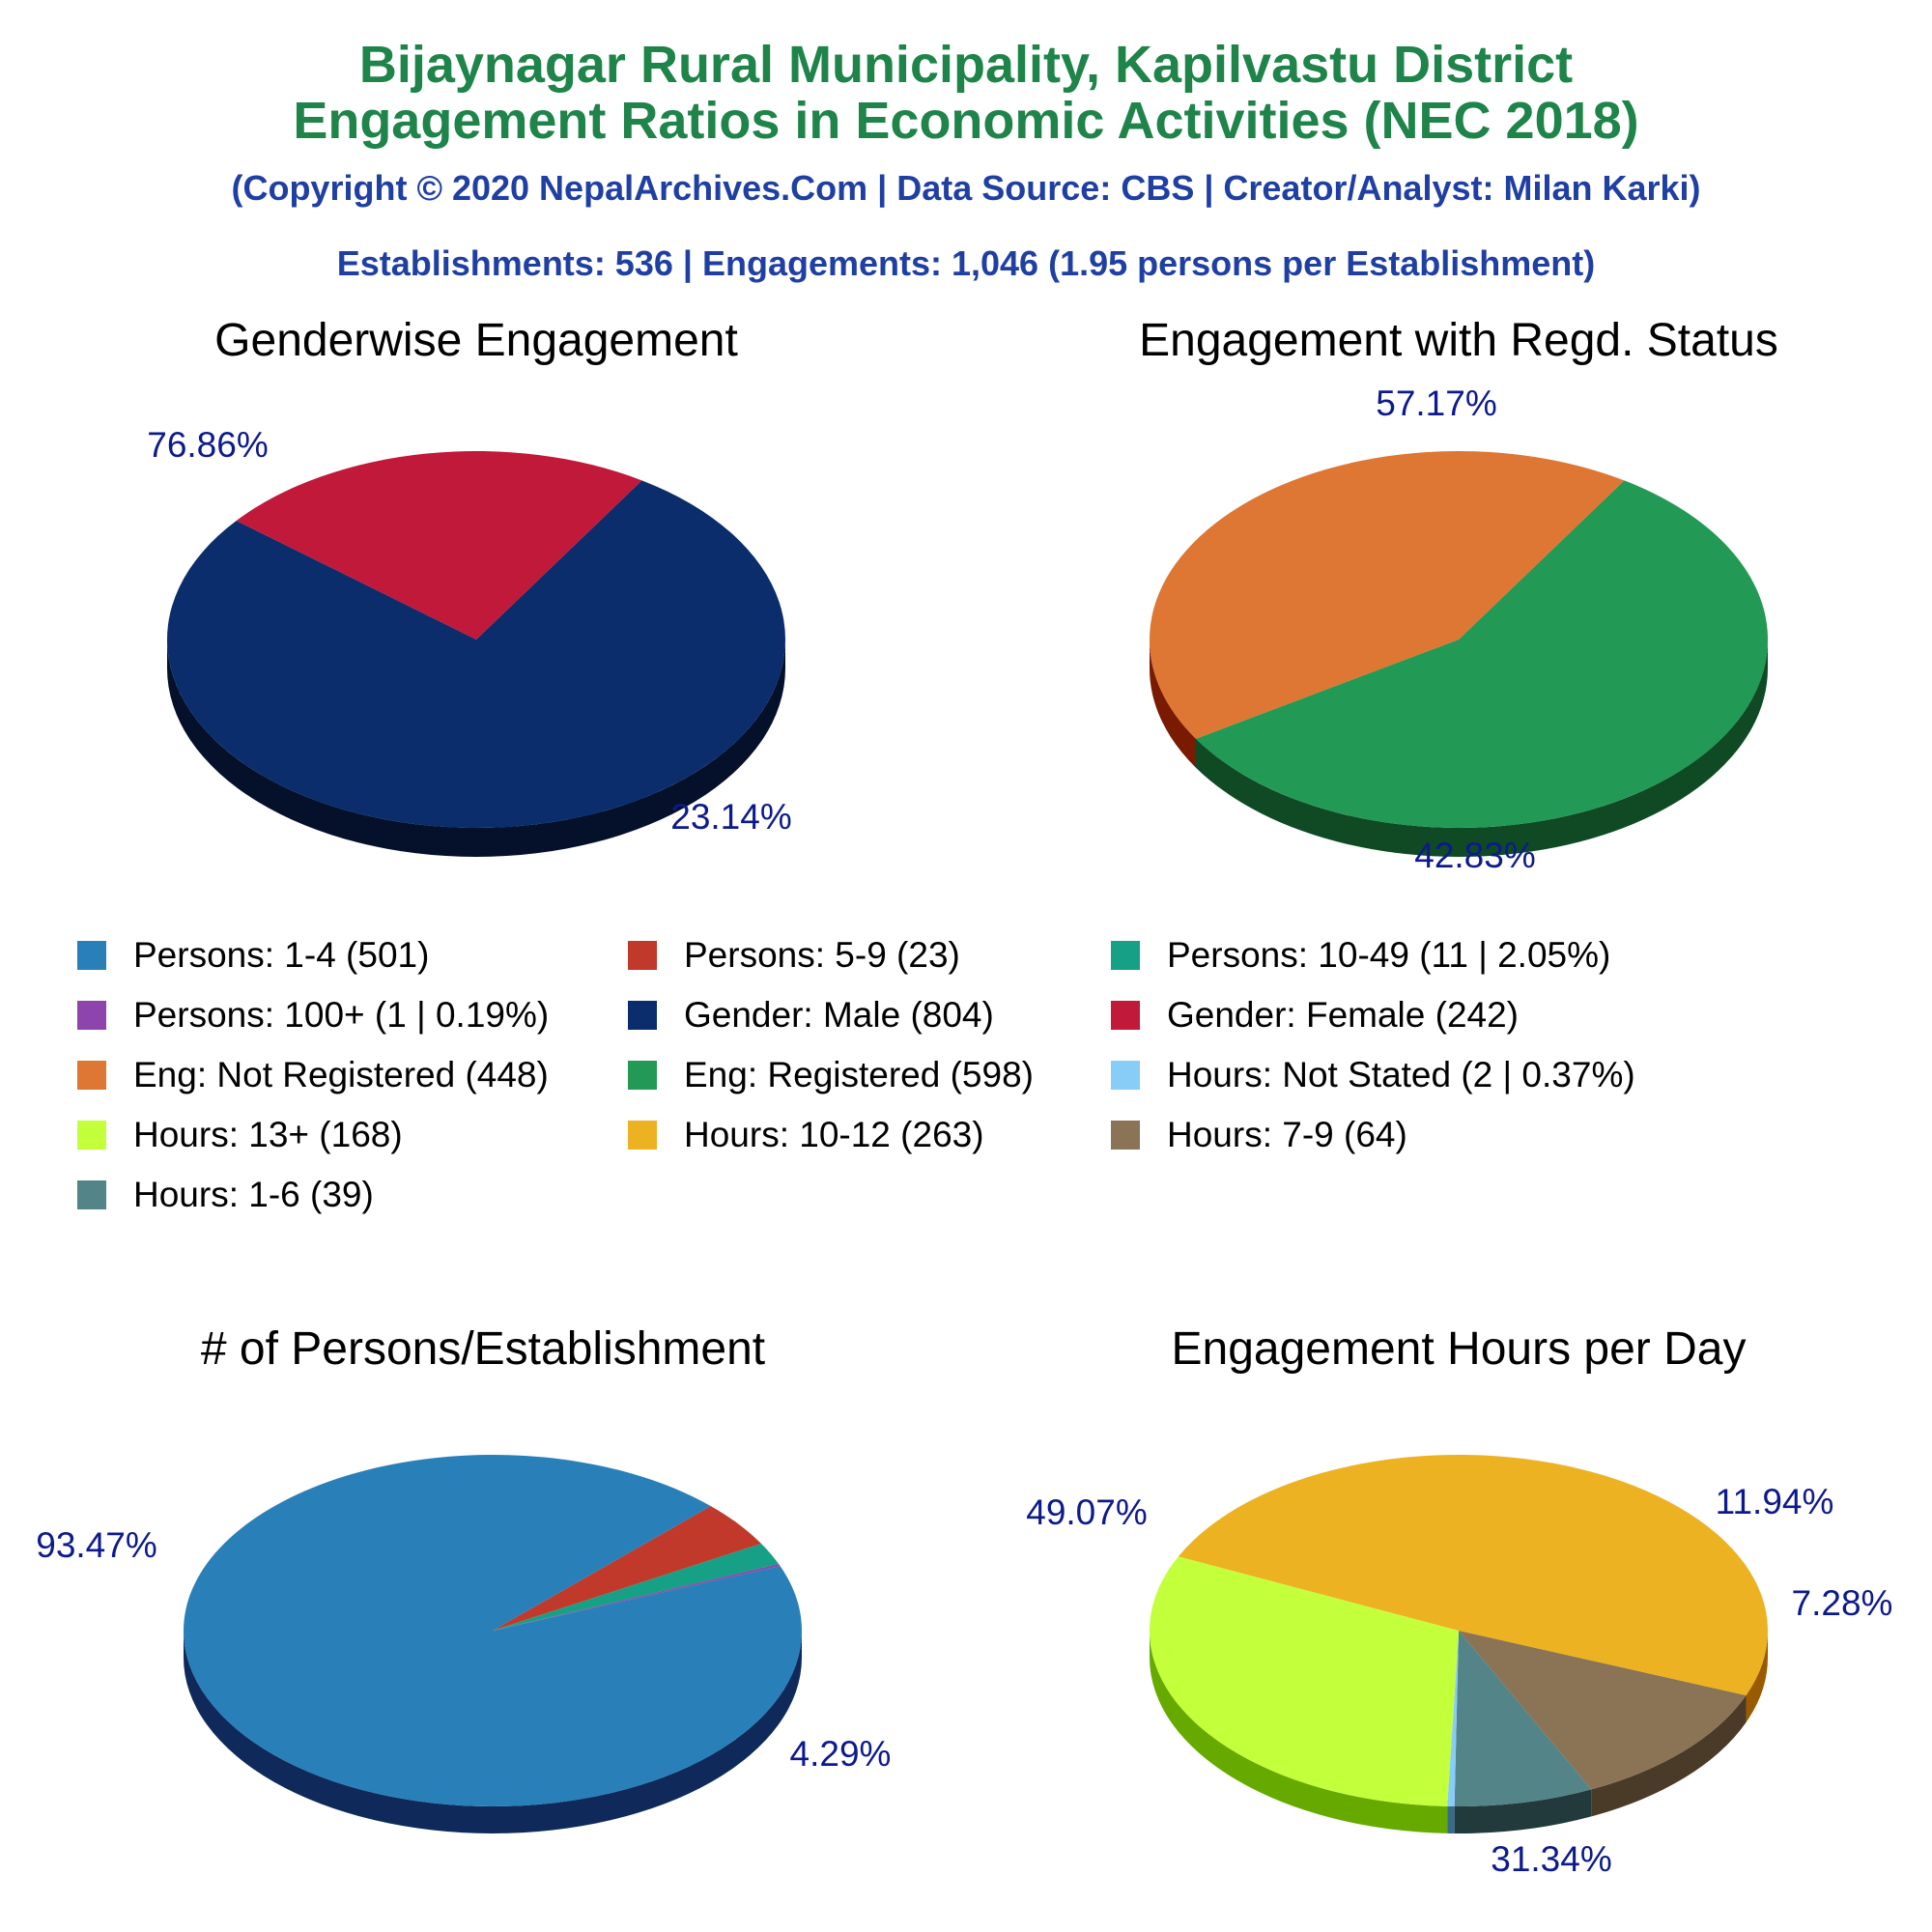  I want to click on legend-item: Persons: 1-4 (501), so click(253, 955).